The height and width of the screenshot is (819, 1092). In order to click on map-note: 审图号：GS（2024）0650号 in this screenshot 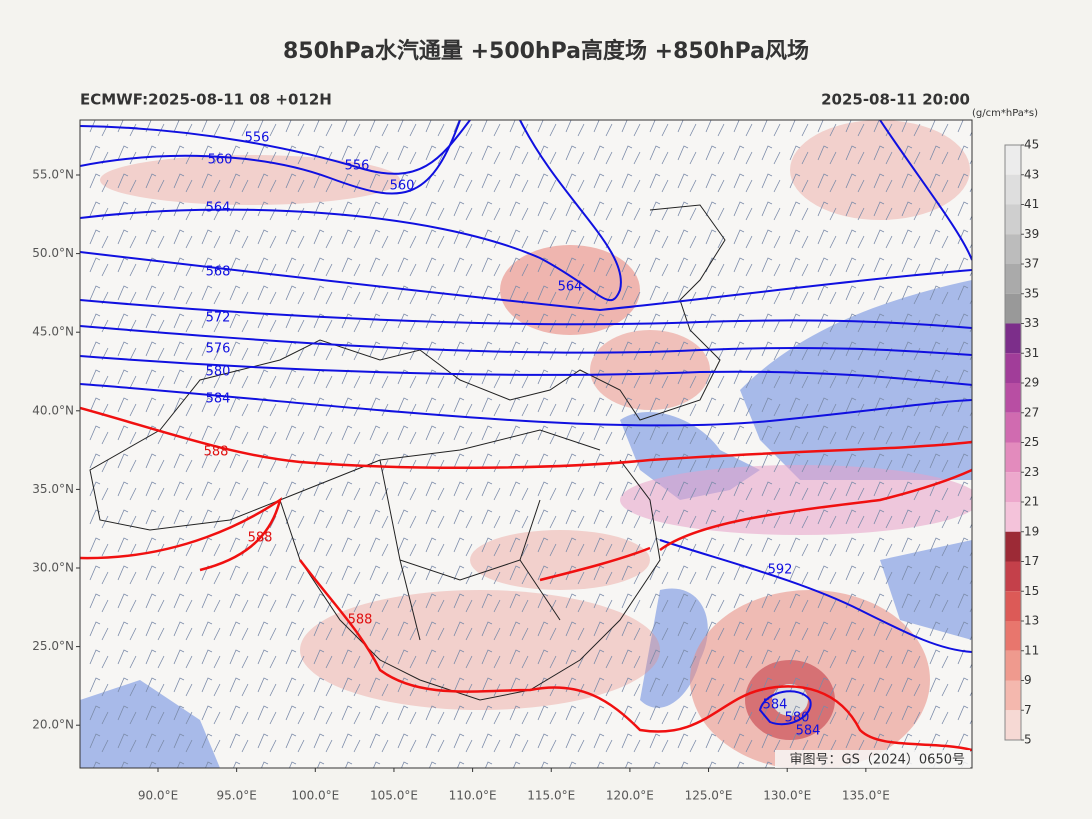, I will do `click(878, 760)`.